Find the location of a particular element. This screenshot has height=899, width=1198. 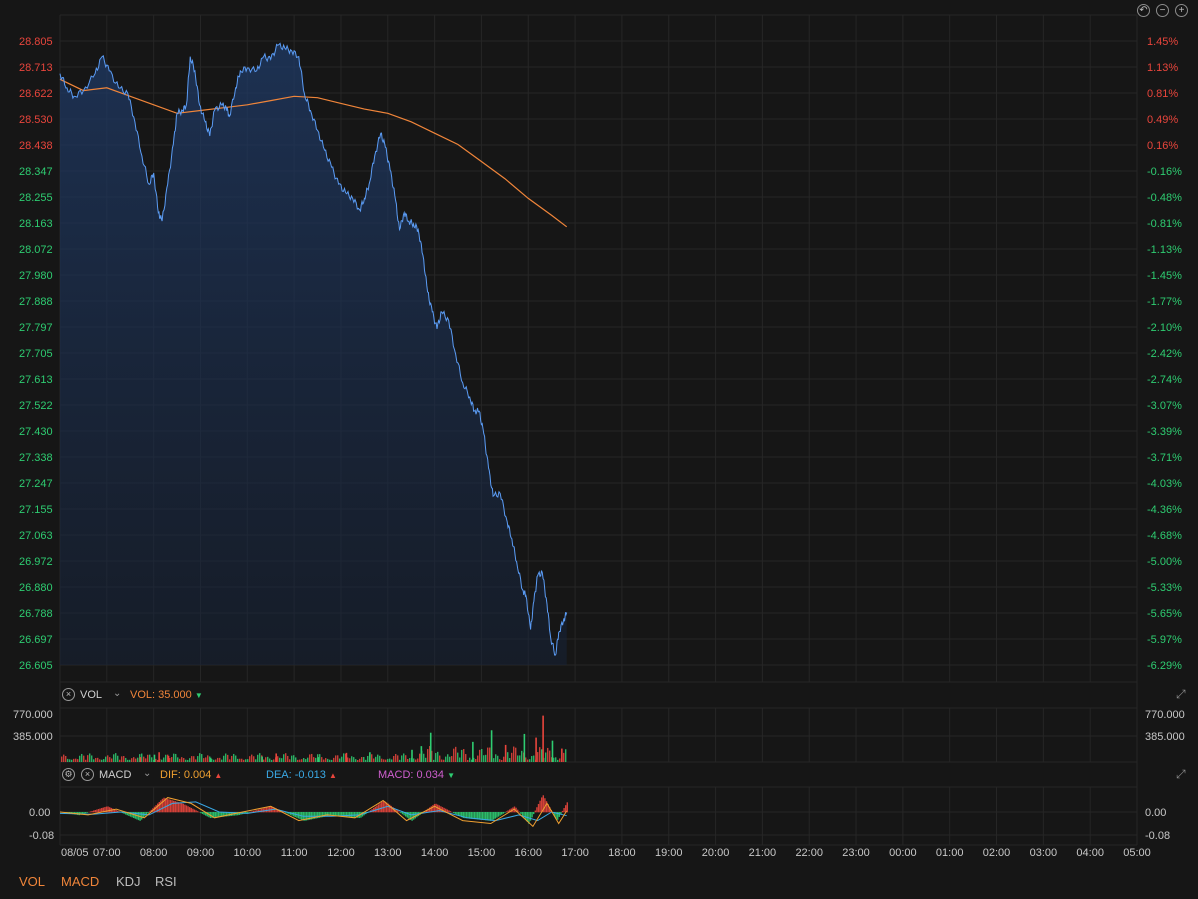

percent-tick-label: -3.39% is located at coordinates (1164, 432).